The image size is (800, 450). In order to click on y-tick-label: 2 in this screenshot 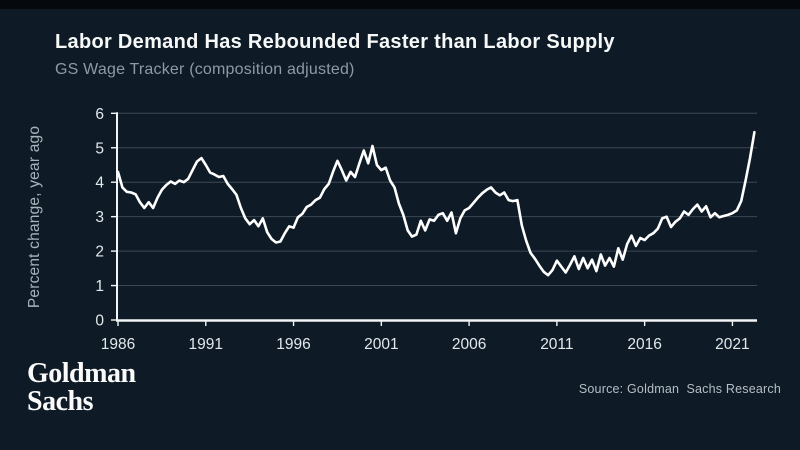, I will do `click(99, 252)`.